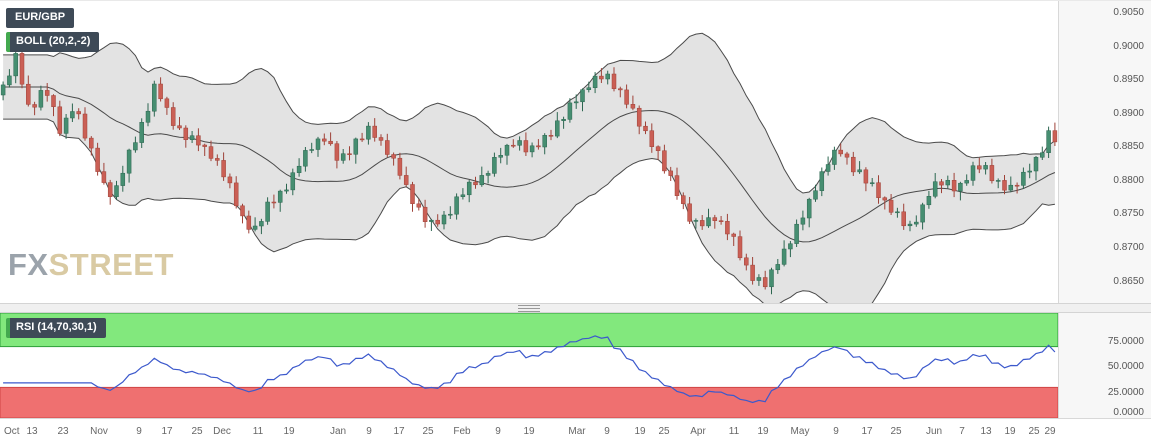 The image size is (1151, 447). What do you see at coordinates (1128, 46) in the screenshot?
I see `price-tick-label: 0.9000` at bounding box center [1128, 46].